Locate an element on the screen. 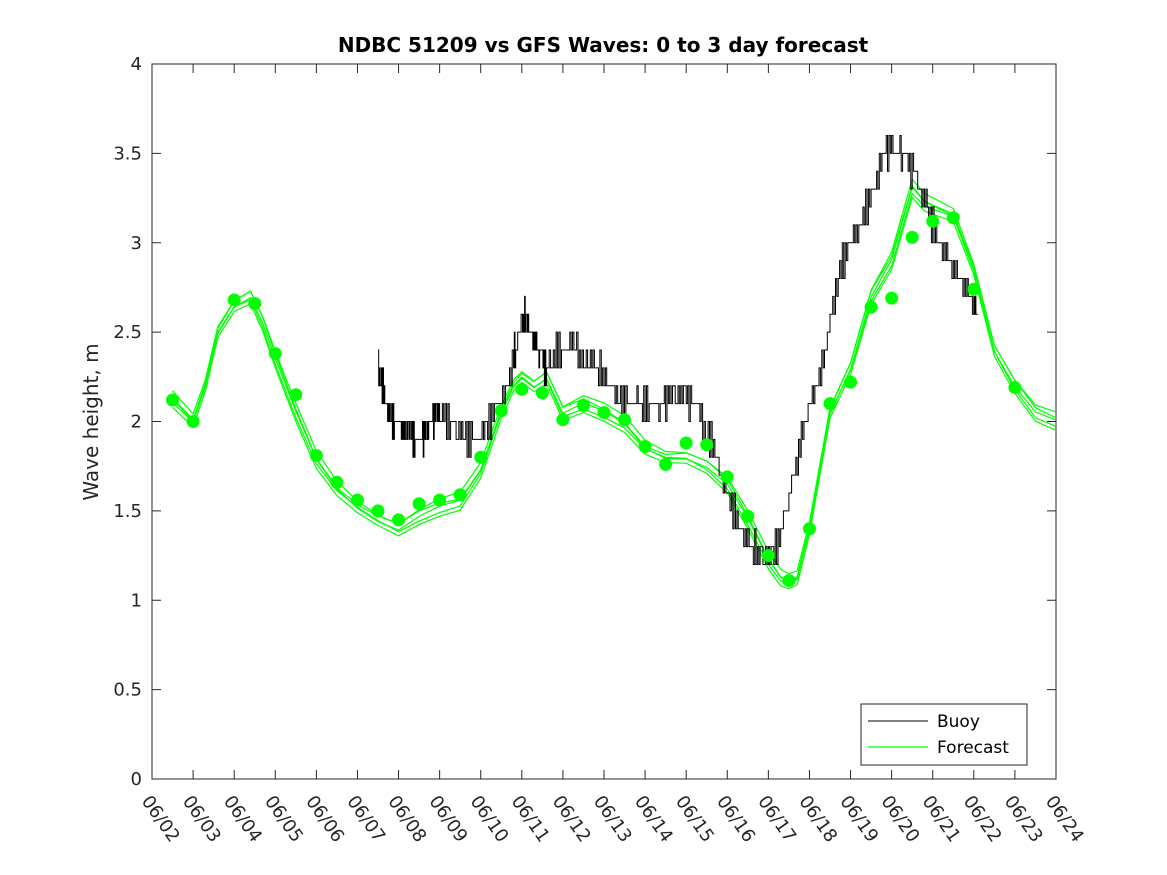  y-tick-label: 1.5 is located at coordinates (127, 511).